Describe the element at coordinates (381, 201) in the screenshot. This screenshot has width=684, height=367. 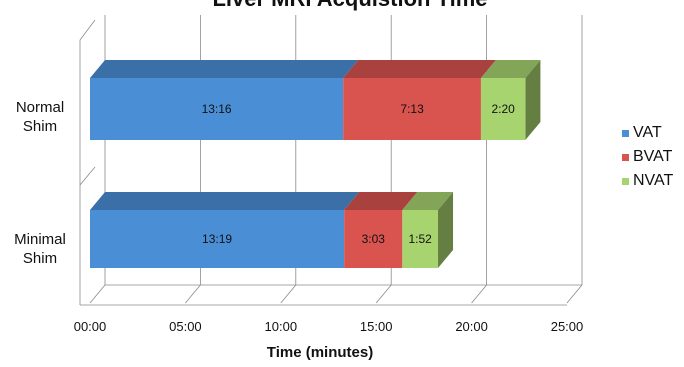
I see `bar-top-bvat-minimal-shim` at that location.